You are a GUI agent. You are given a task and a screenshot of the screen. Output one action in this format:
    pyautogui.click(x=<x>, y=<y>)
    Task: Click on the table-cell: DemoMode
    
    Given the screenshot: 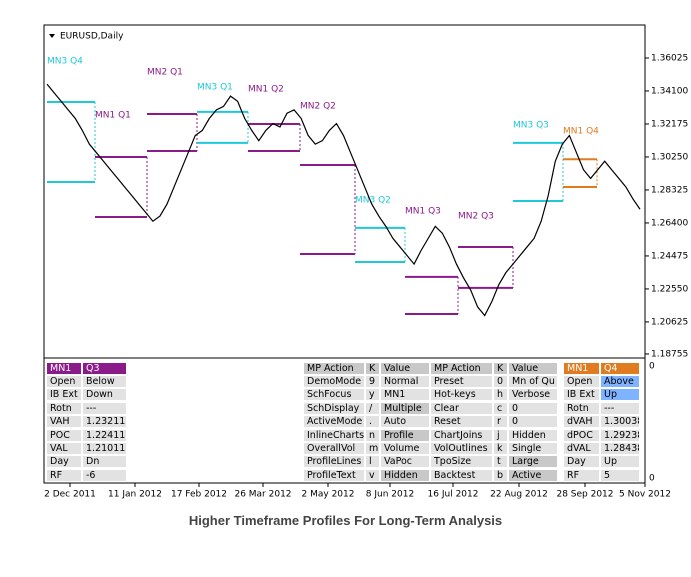 What is the action you would take?
    pyautogui.click(x=334, y=381)
    